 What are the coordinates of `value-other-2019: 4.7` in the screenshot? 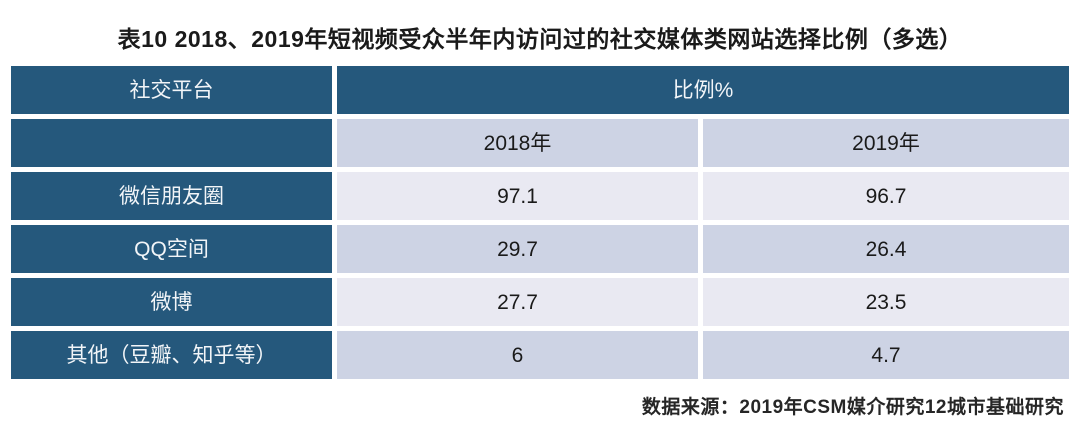 It's located at (886, 355).